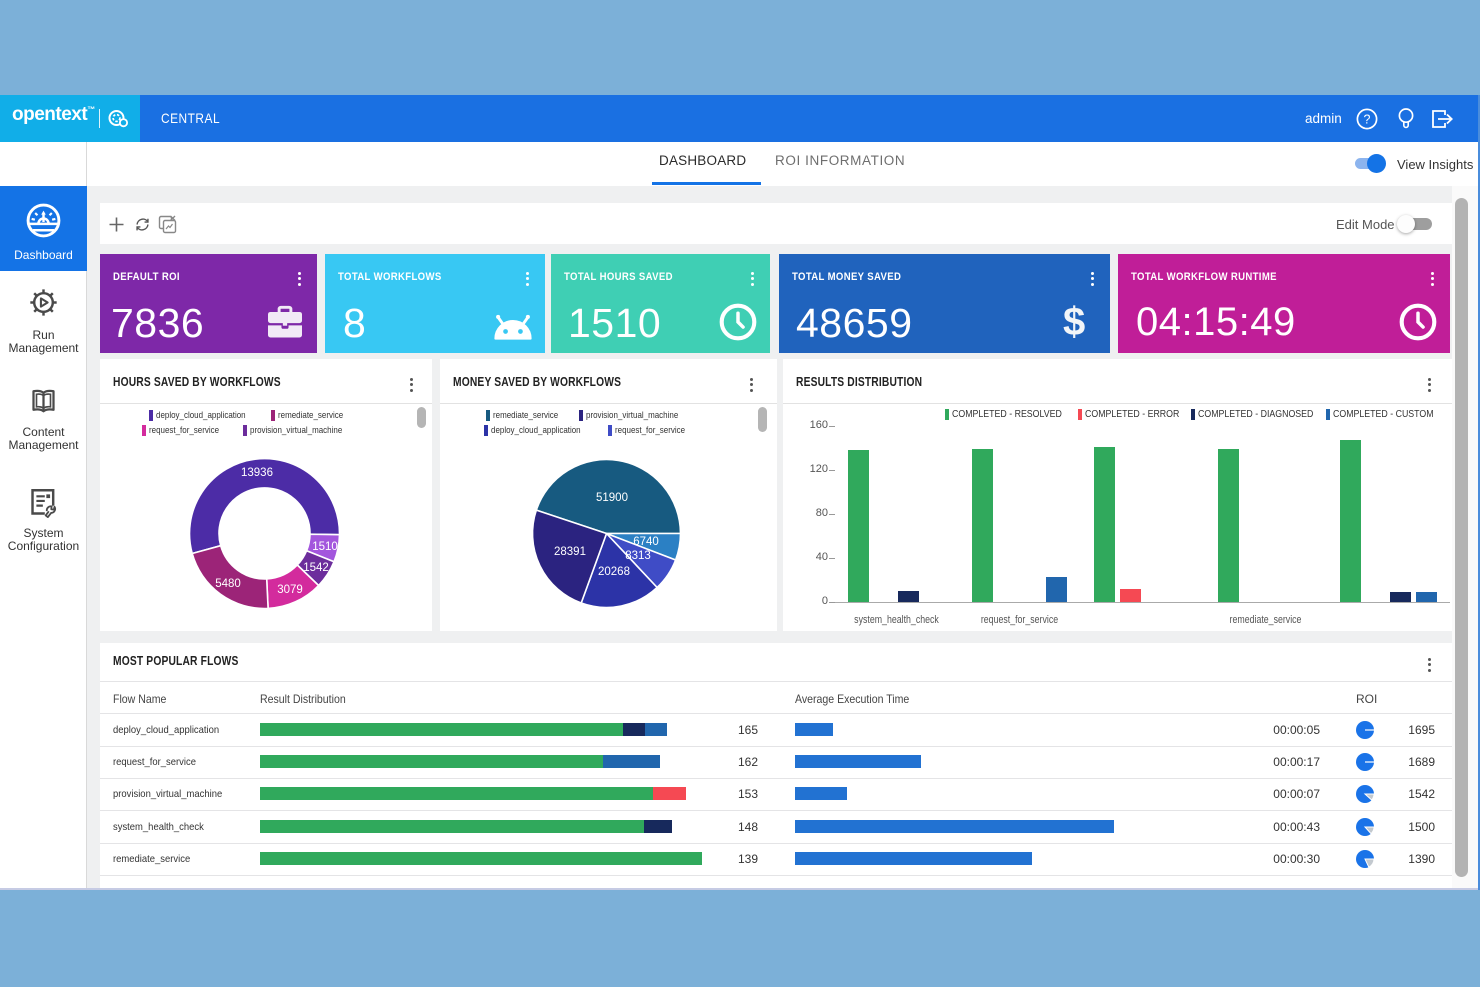  I want to click on svg-text: 5480, so click(228, 584).